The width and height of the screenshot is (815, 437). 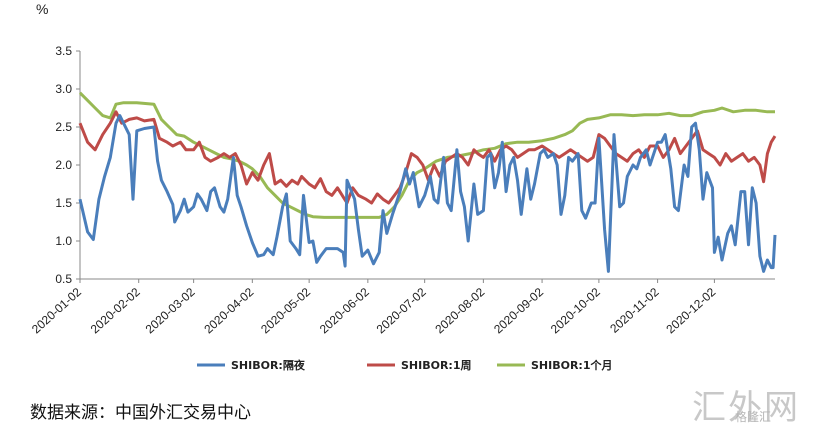 I want to click on y-tick-label: 1.5, so click(x=63, y=203).